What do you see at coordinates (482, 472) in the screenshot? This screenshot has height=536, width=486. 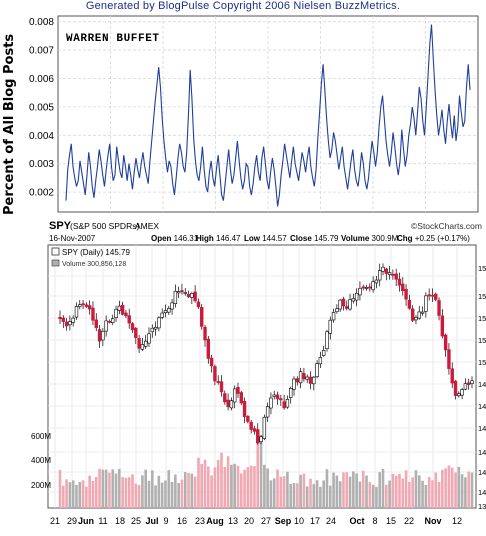 I see `right-axis-label: 14` at bounding box center [482, 472].